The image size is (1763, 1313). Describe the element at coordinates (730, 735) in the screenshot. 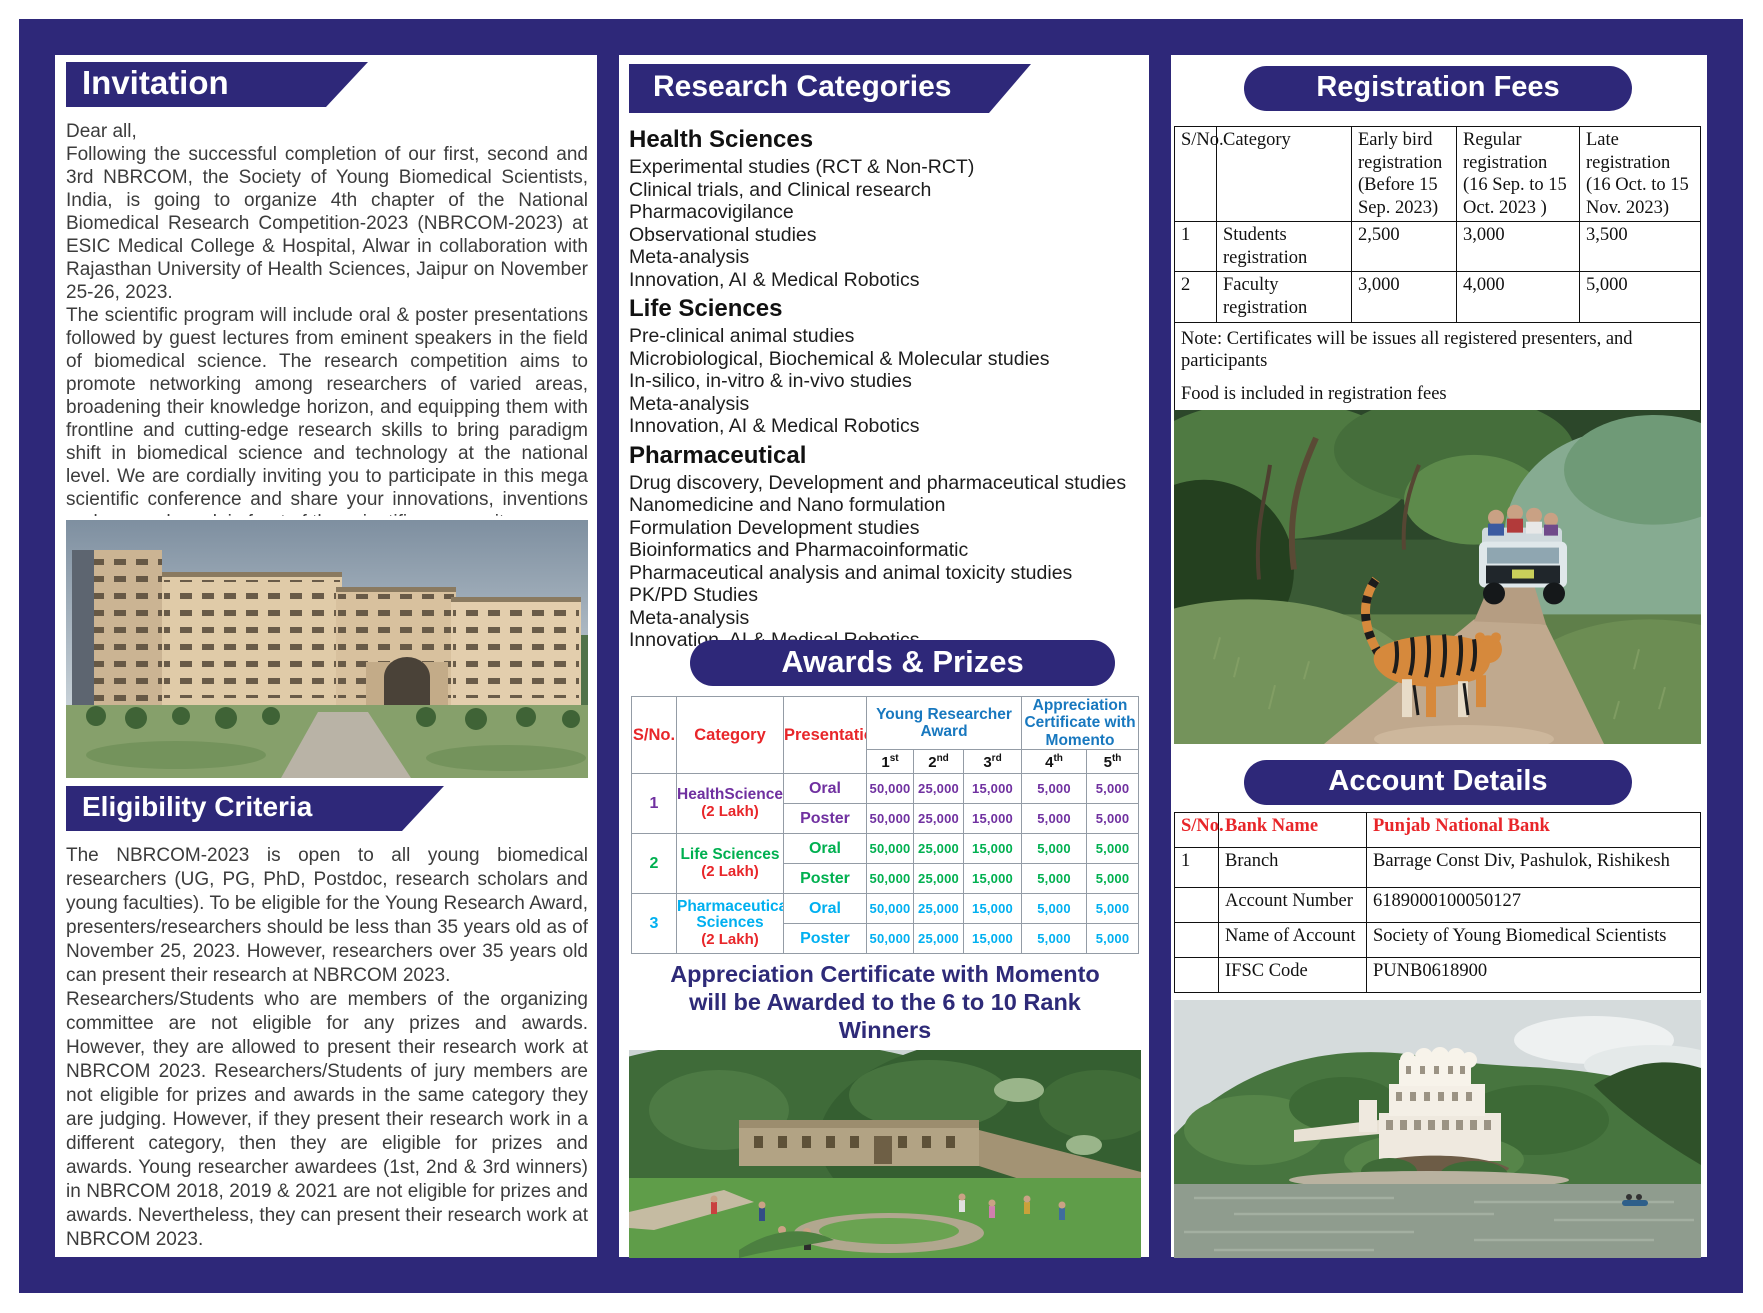

I see `col-category: Category` at that location.